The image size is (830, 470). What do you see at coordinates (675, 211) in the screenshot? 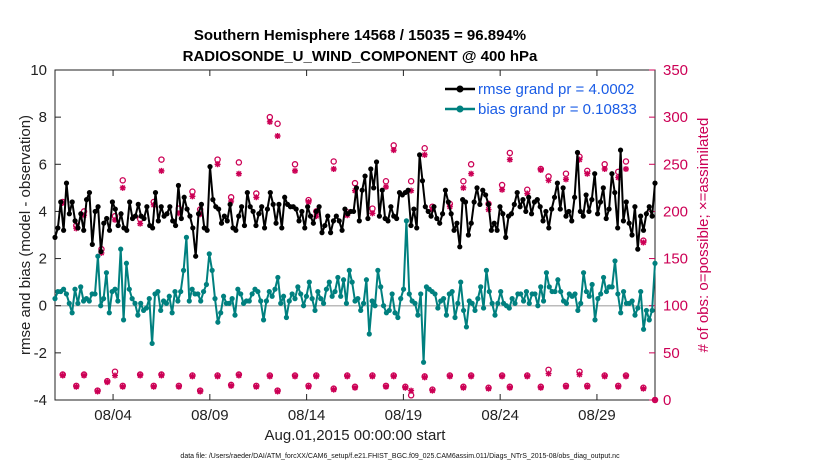
I see `y-right-tick-label: 200` at bounding box center [675, 211].